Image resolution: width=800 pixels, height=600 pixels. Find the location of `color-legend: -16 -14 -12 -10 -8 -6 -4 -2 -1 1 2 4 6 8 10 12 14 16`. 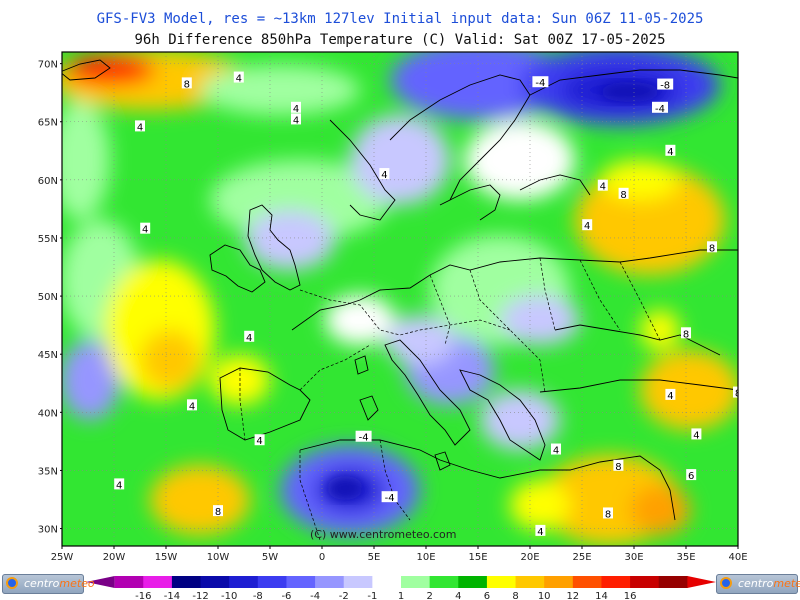

color-legend: -16 -14 -12 -10 -8 -6 -4 -2 -1 1 2 4 6 8 10 12 14 16 is located at coordinates (401, 588).